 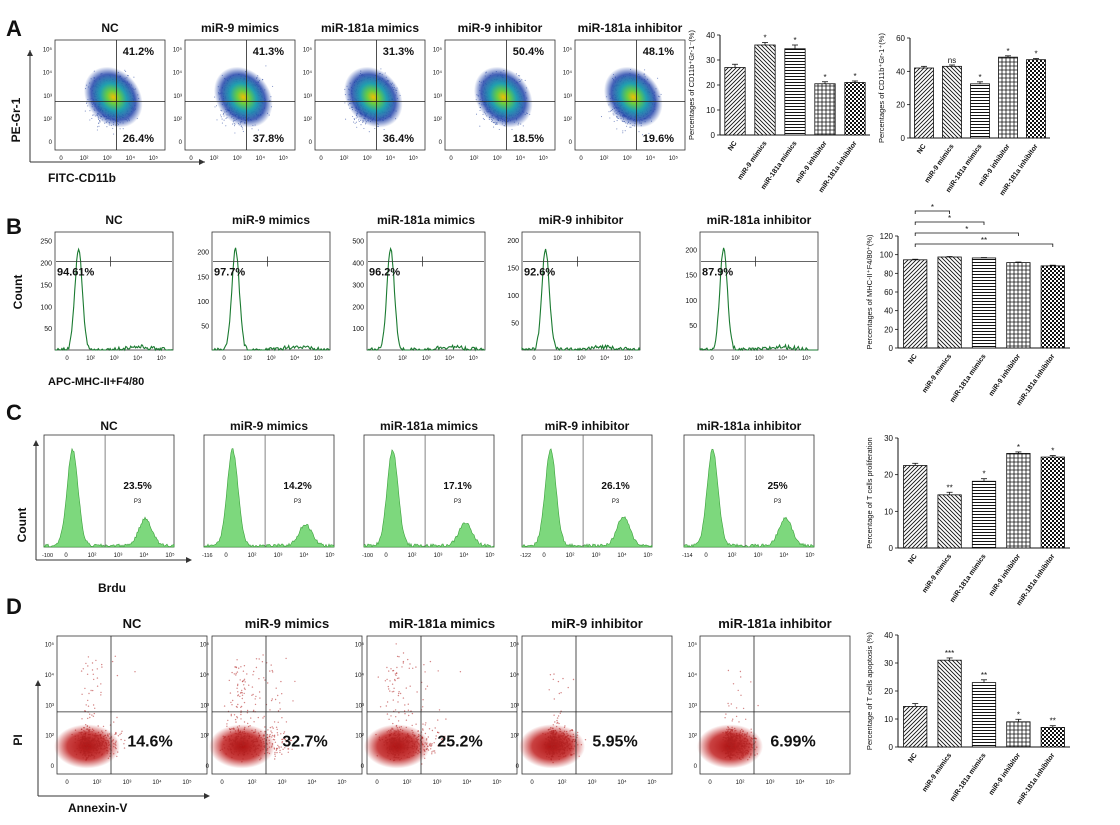 I want to click on gate-name: P3, so click(x=298, y=502).